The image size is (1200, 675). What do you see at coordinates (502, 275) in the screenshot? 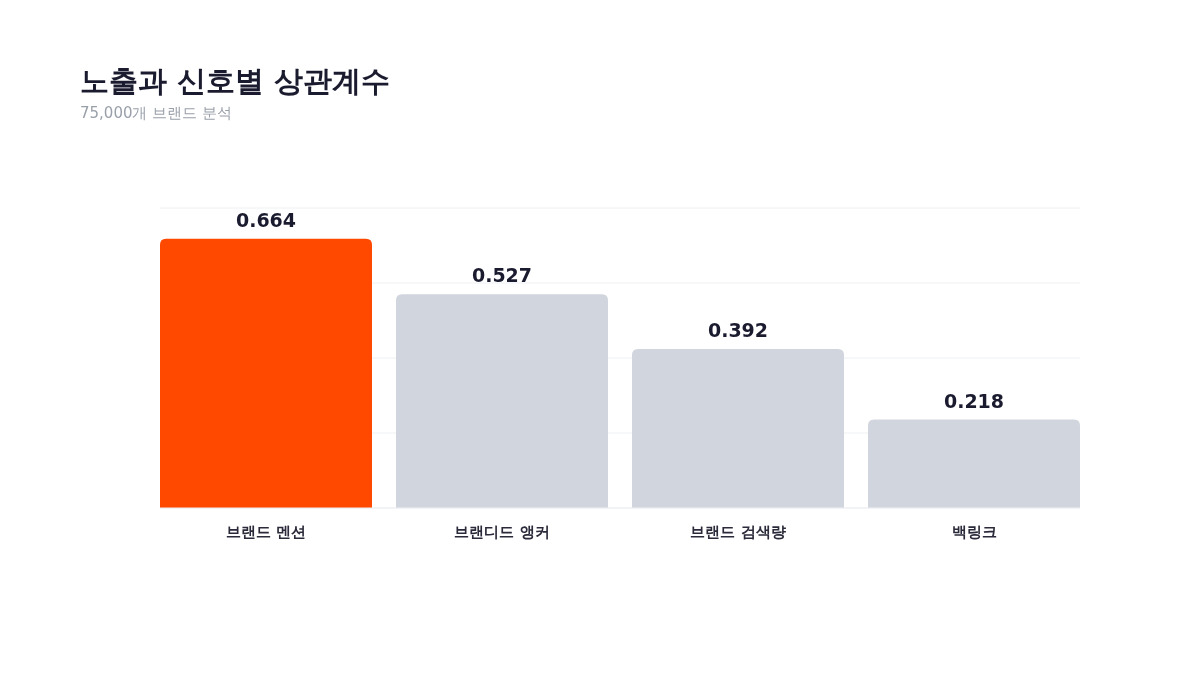
I see `data-label: 0.527` at bounding box center [502, 275].